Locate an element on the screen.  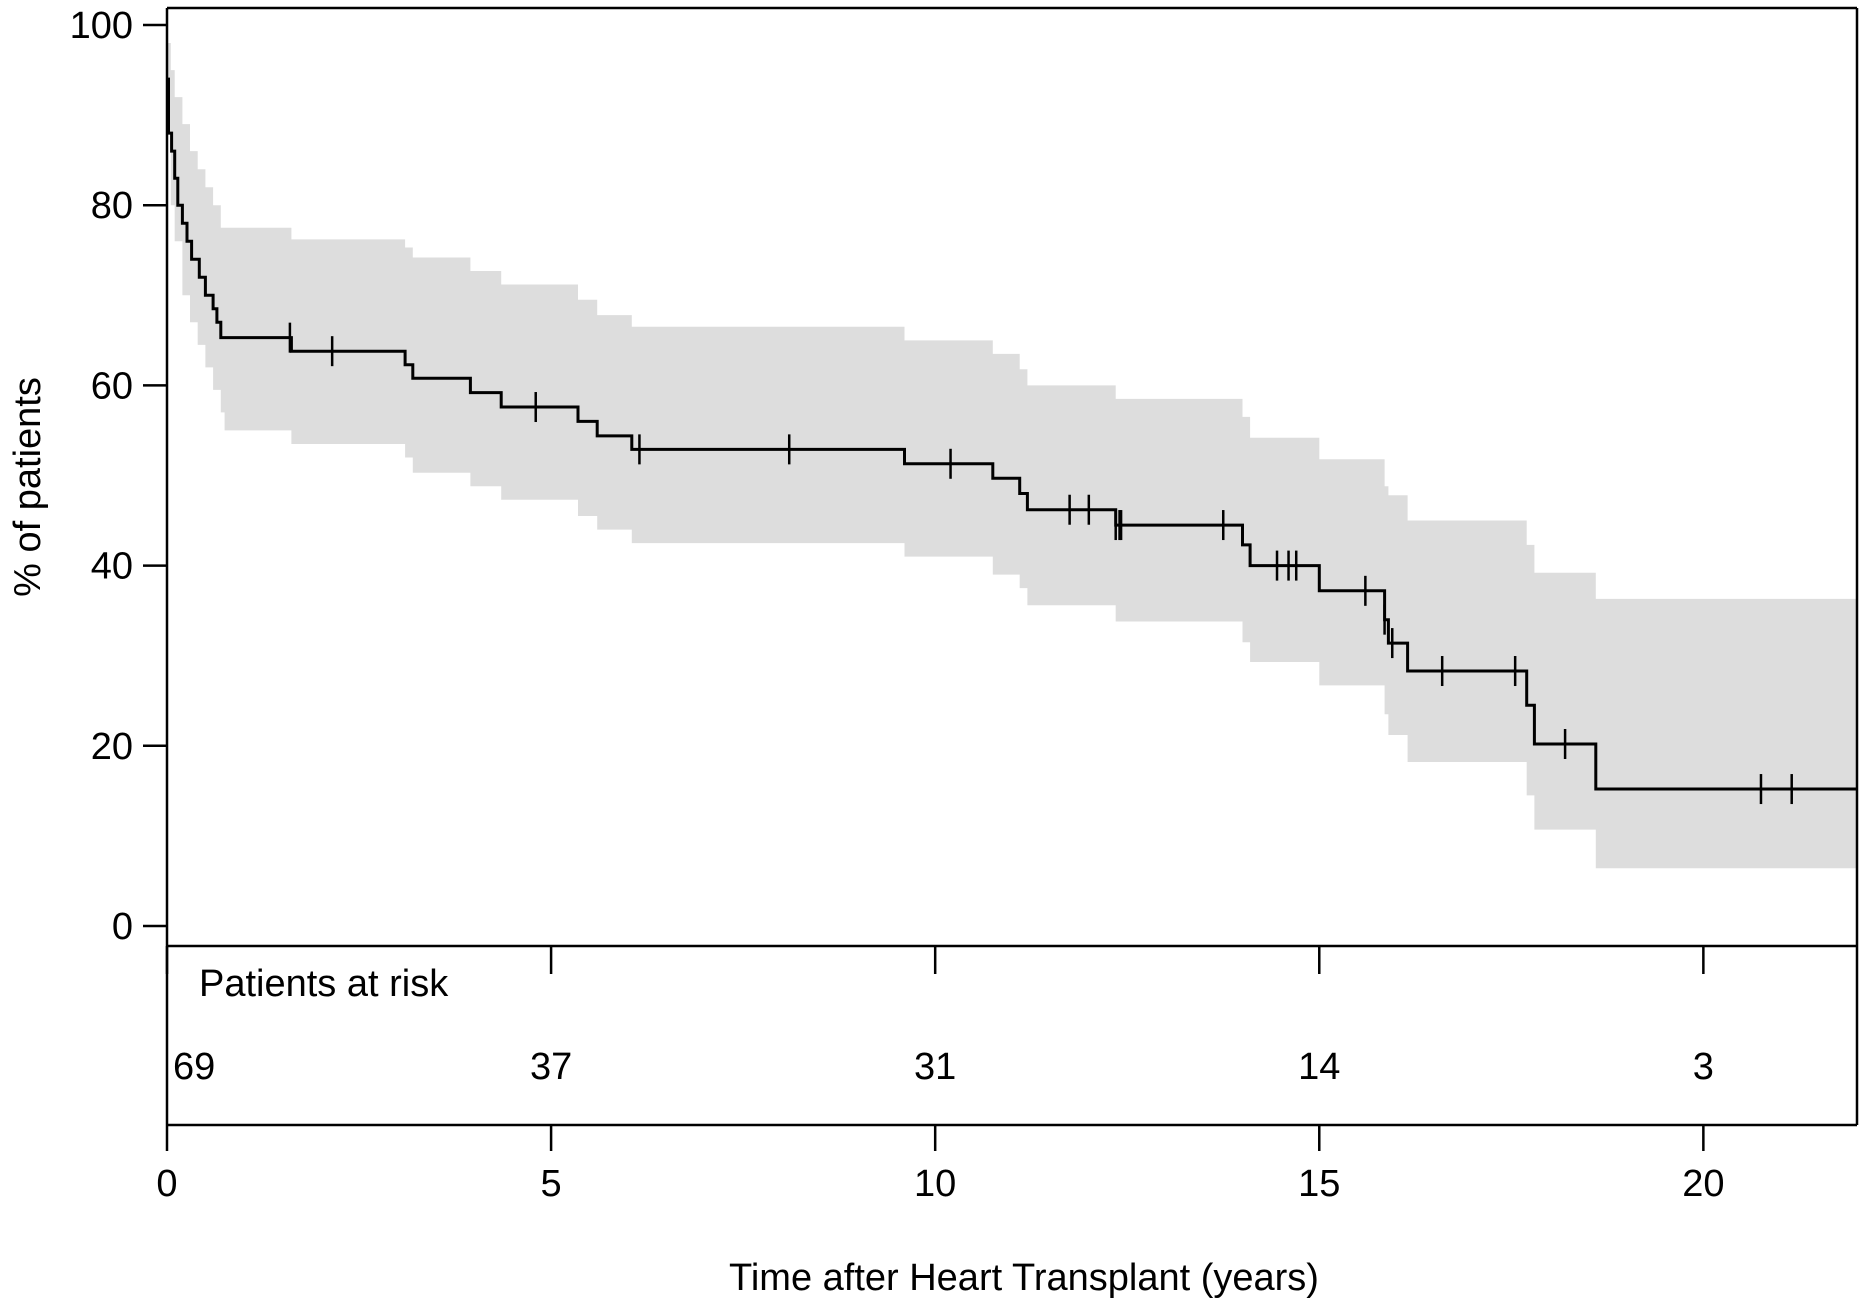
risk-count-15: 14 is located at coordinates (1319, 1067).